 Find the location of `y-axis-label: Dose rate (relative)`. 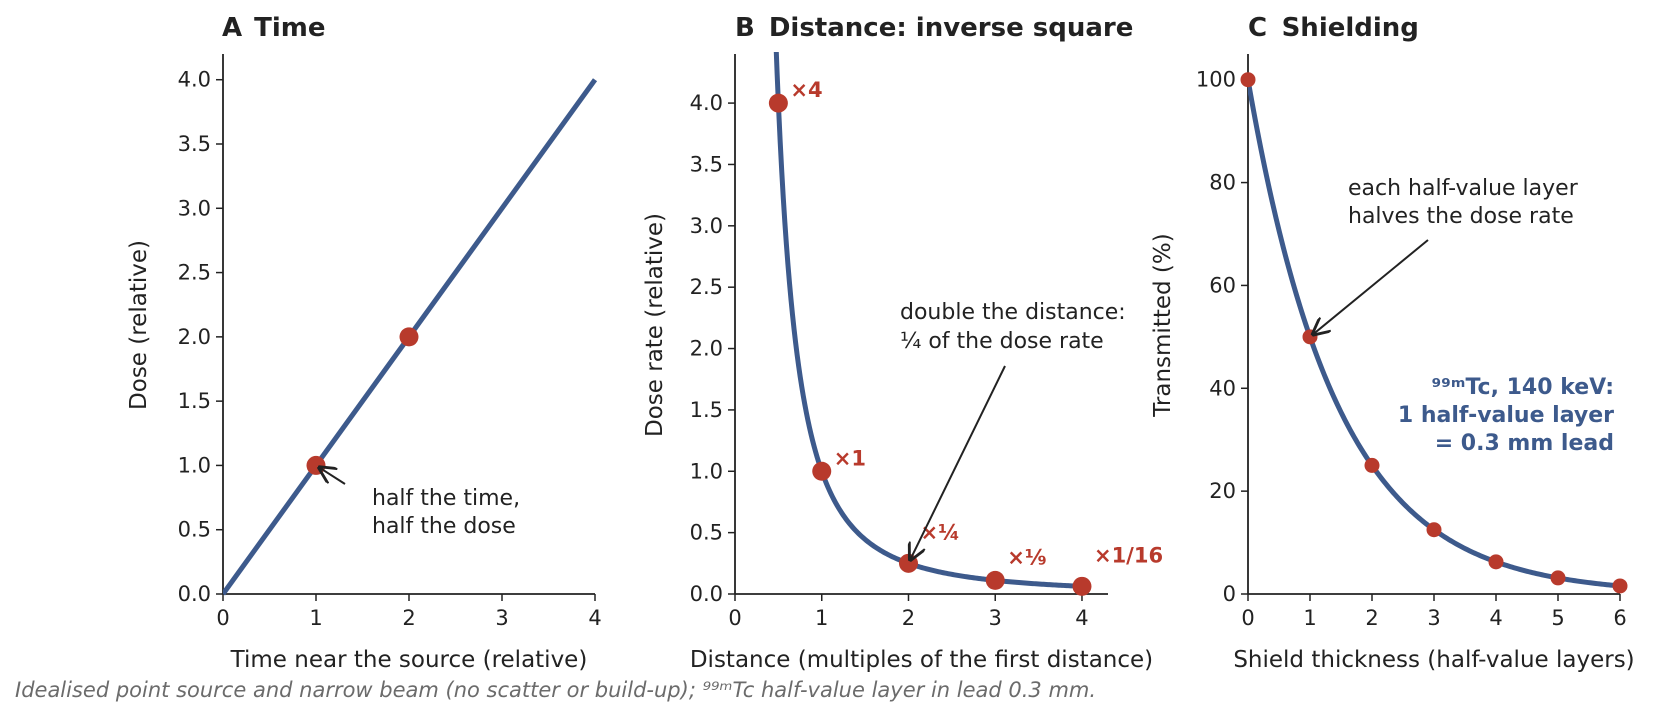

y-axis-label: Dose rate (relative) is located at coordinates (655, 325).